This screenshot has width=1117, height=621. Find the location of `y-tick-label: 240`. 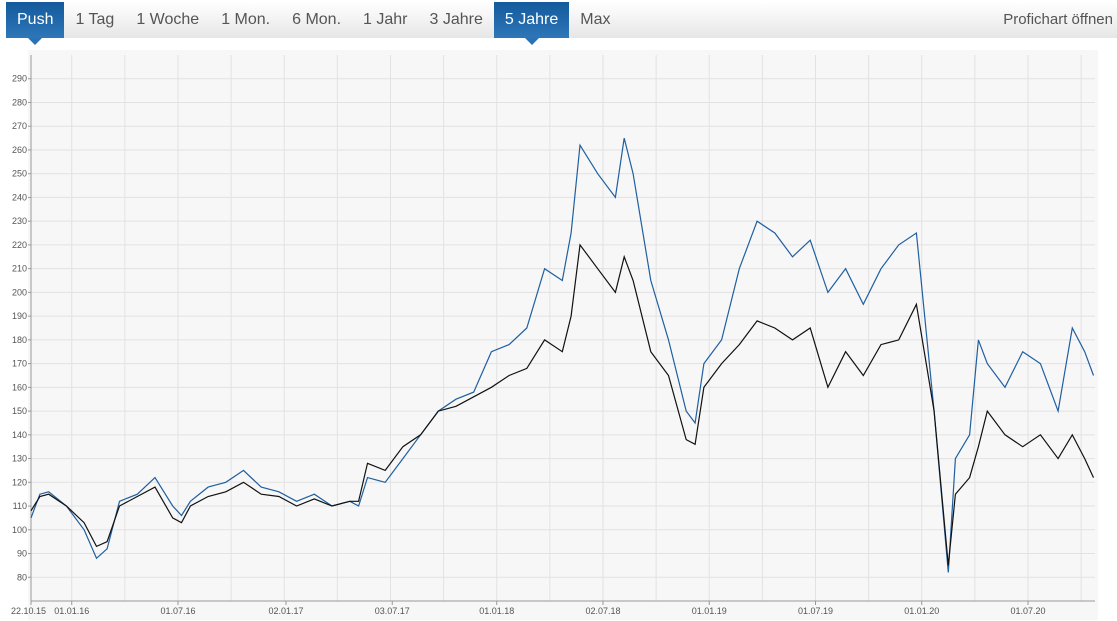

y-tick-label: 240 is located at coordinates (19, 197).